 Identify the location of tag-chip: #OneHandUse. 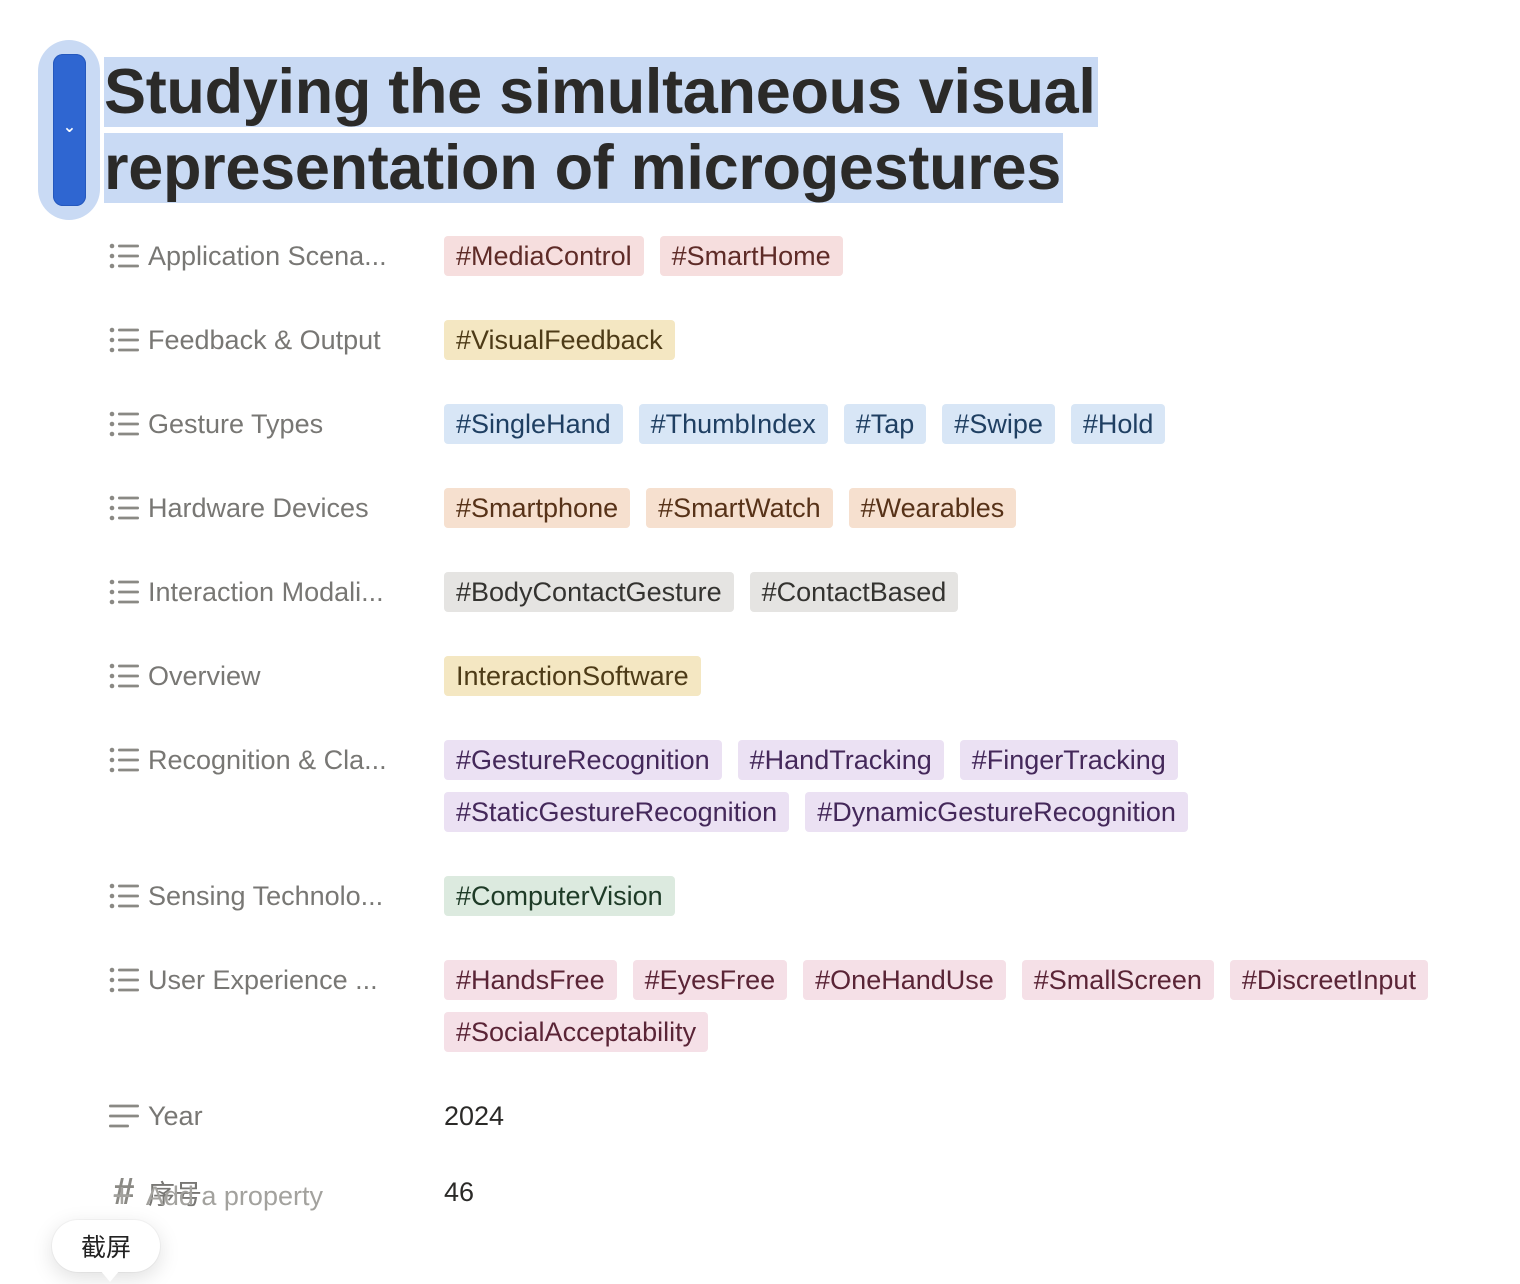
(904, 980).